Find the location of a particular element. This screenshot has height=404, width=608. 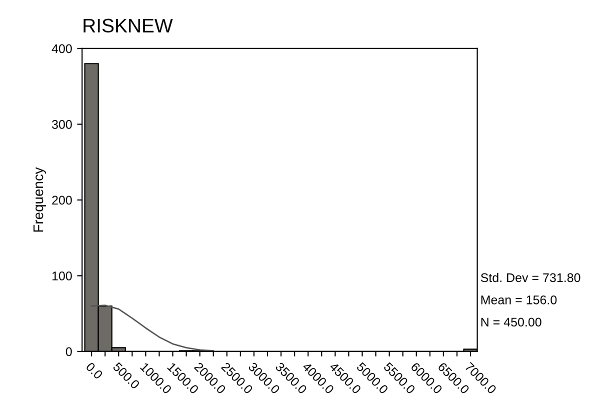

y-tick-label: 0 is located at coordinates (69, 351).